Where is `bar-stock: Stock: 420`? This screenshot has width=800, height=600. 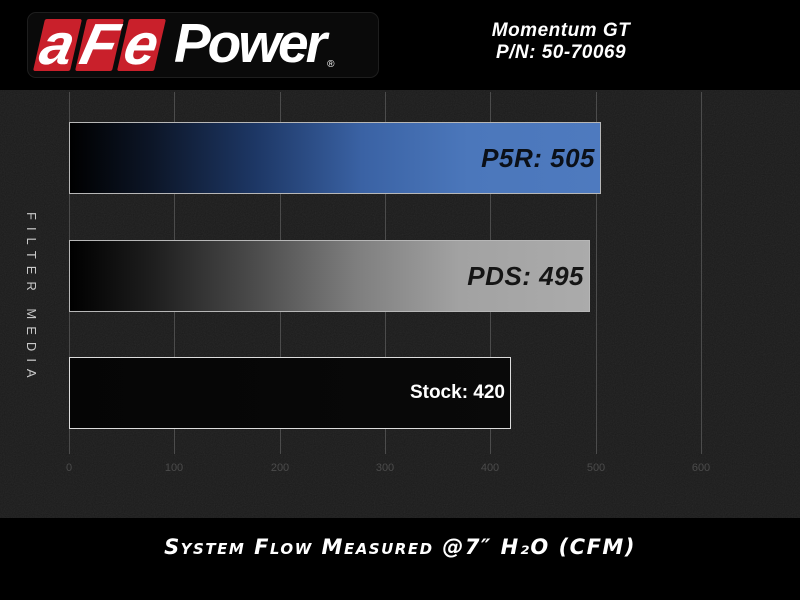 bar-stock: Stock: 420 is located at coordinates (290, 393).